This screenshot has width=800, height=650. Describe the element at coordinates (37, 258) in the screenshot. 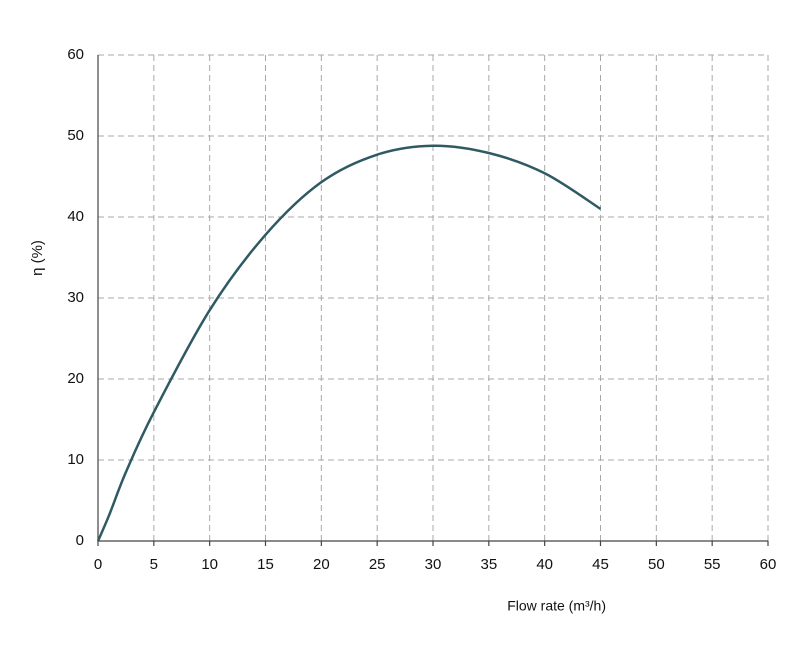

I see `y-axis-label: η (%)` at that location.